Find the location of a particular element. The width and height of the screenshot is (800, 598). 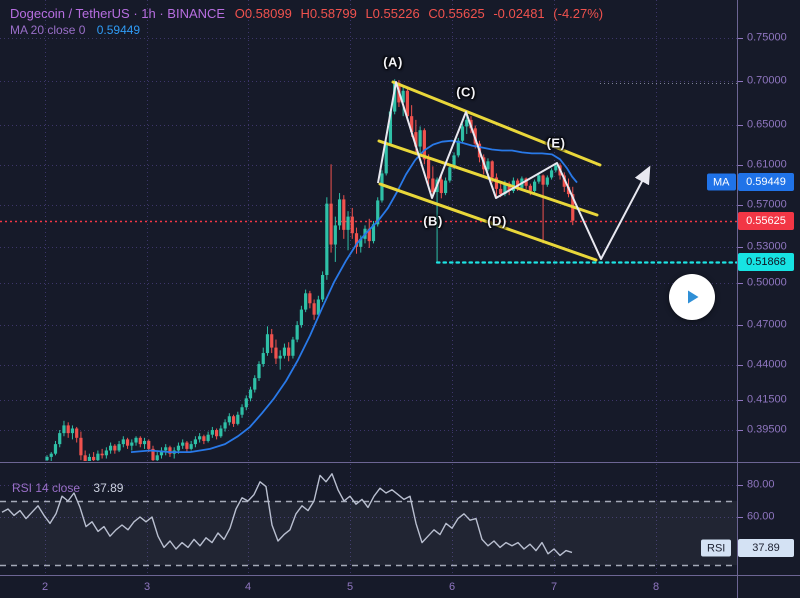

target-price-badge: 0.51868 is located at coordinates (766, 262).